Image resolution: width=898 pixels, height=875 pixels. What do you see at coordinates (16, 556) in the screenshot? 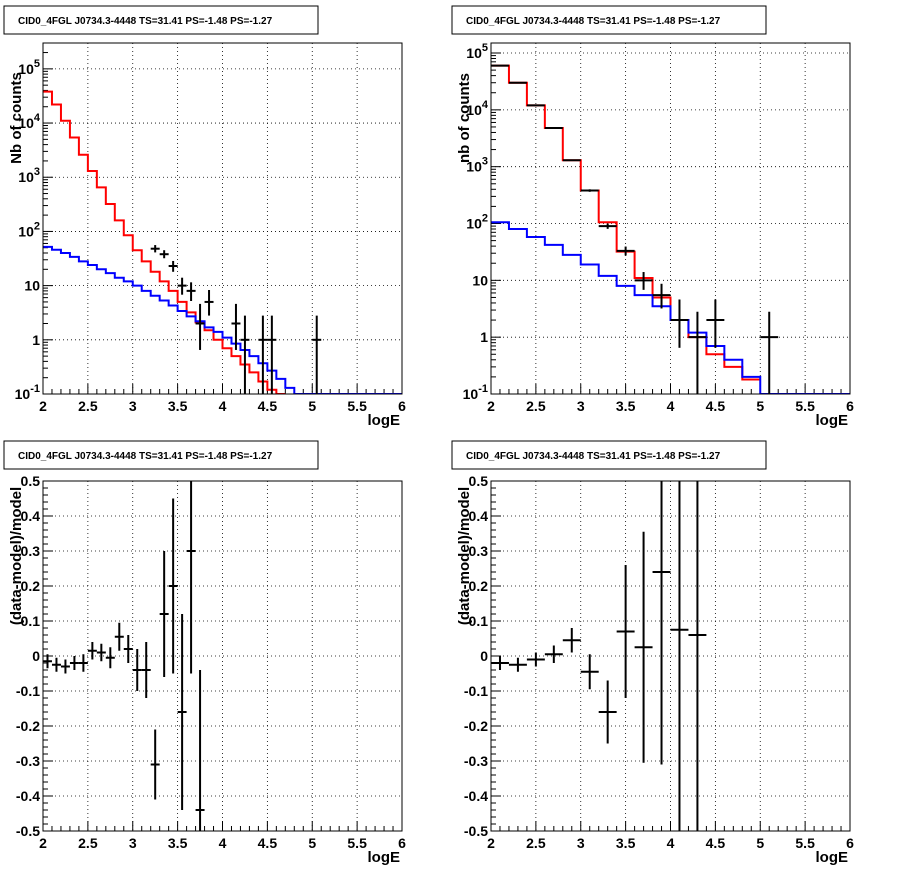
I see `y-axis-label: (data-model)/model` at bounding box center [16, 556].